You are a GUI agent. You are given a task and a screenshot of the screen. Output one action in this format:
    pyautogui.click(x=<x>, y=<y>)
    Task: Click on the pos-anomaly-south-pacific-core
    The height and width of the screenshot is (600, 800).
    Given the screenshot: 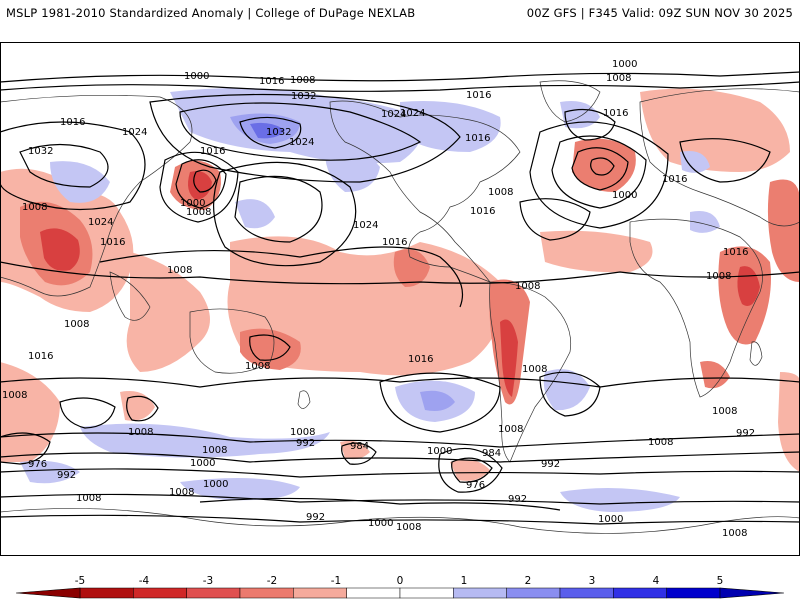 What is the action you would take?
    pyautogui.click(x=437, y=400)
    